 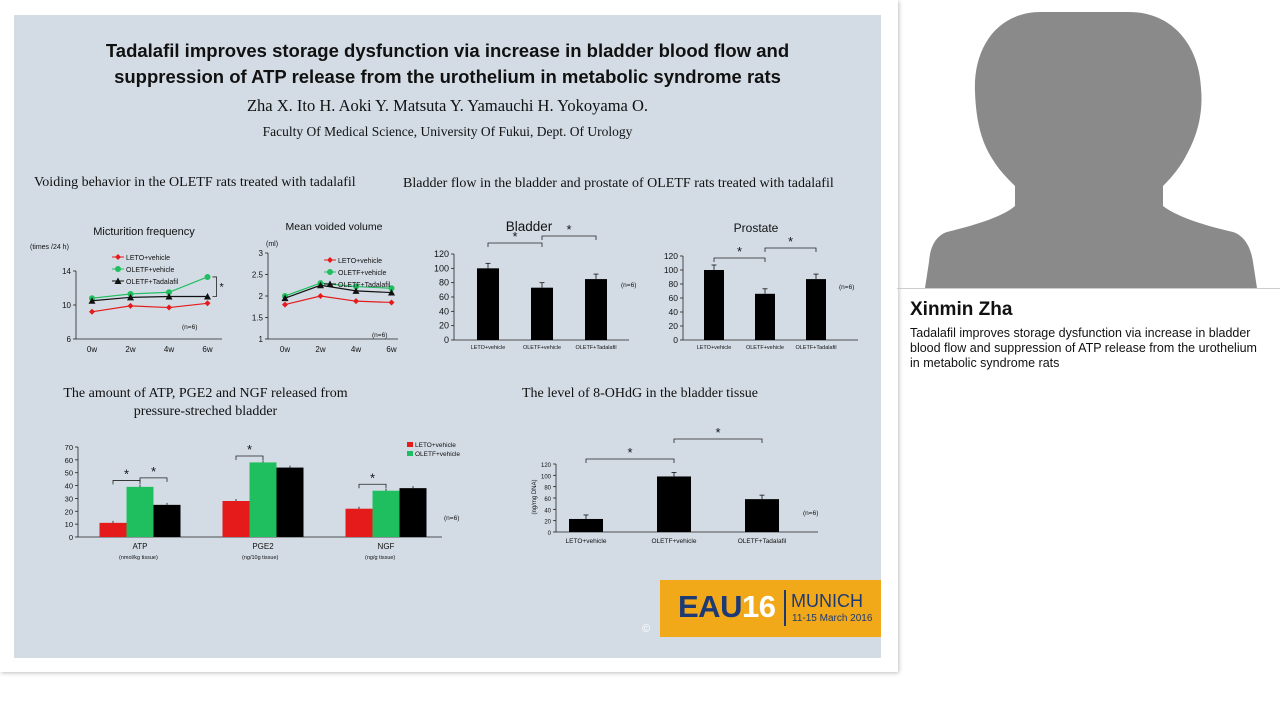 I want to click on y-axis-label: (times /24 h), so click(x=49, y=247).